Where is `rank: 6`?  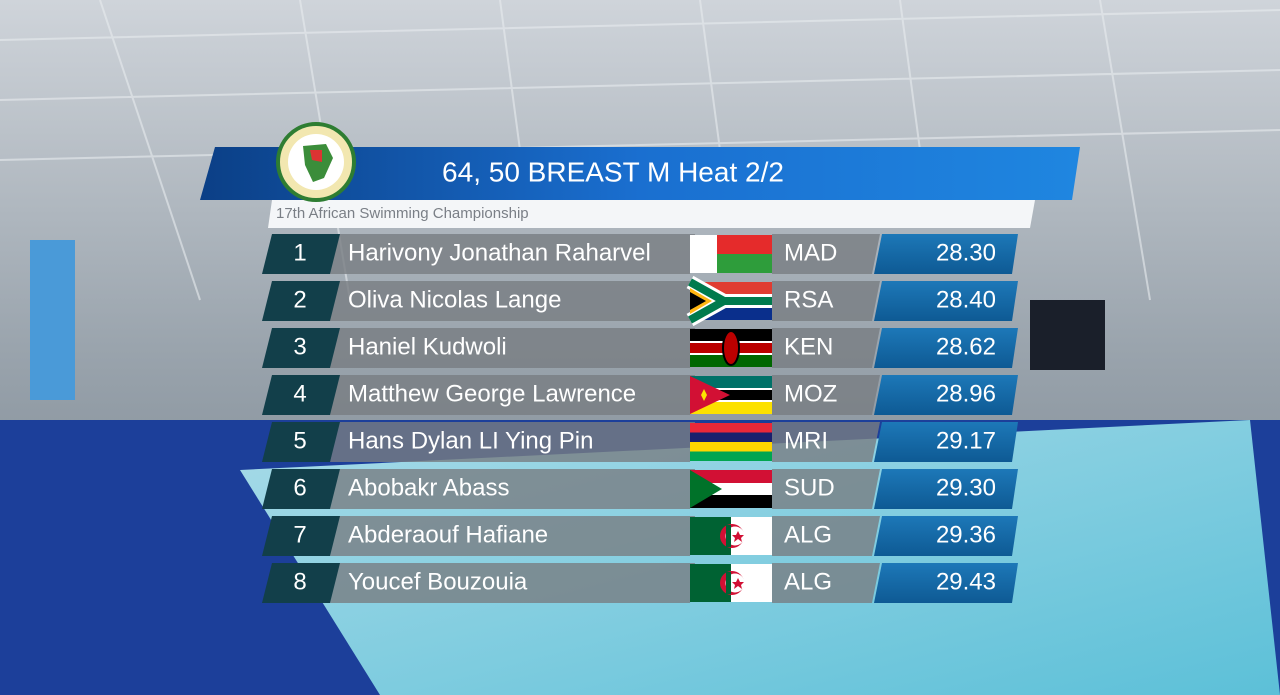
rank: 6 is located at coordinates (299, 487).